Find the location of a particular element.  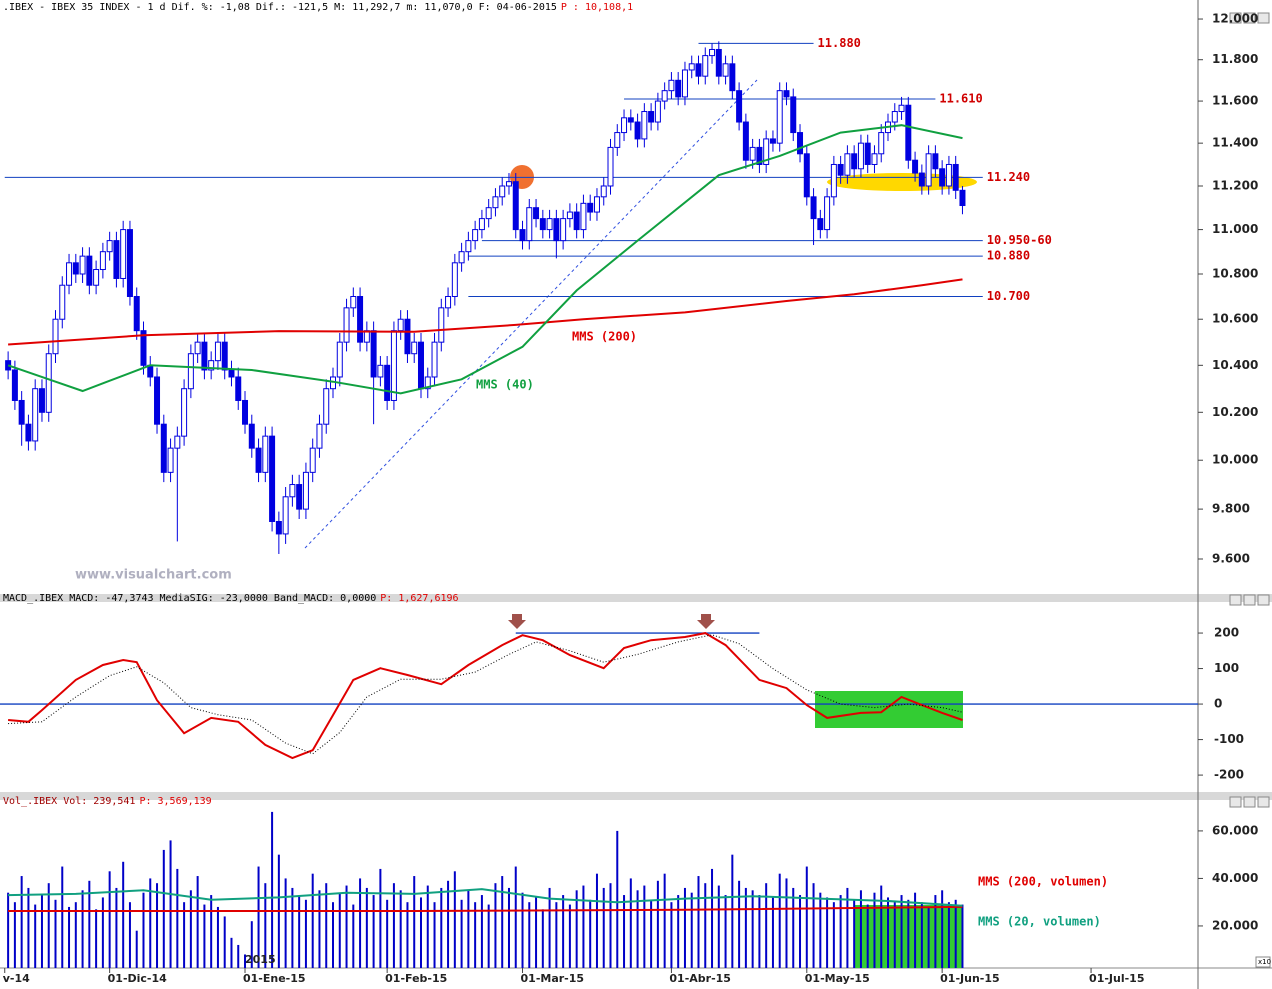

arrow is located at coordinates (706, 621).